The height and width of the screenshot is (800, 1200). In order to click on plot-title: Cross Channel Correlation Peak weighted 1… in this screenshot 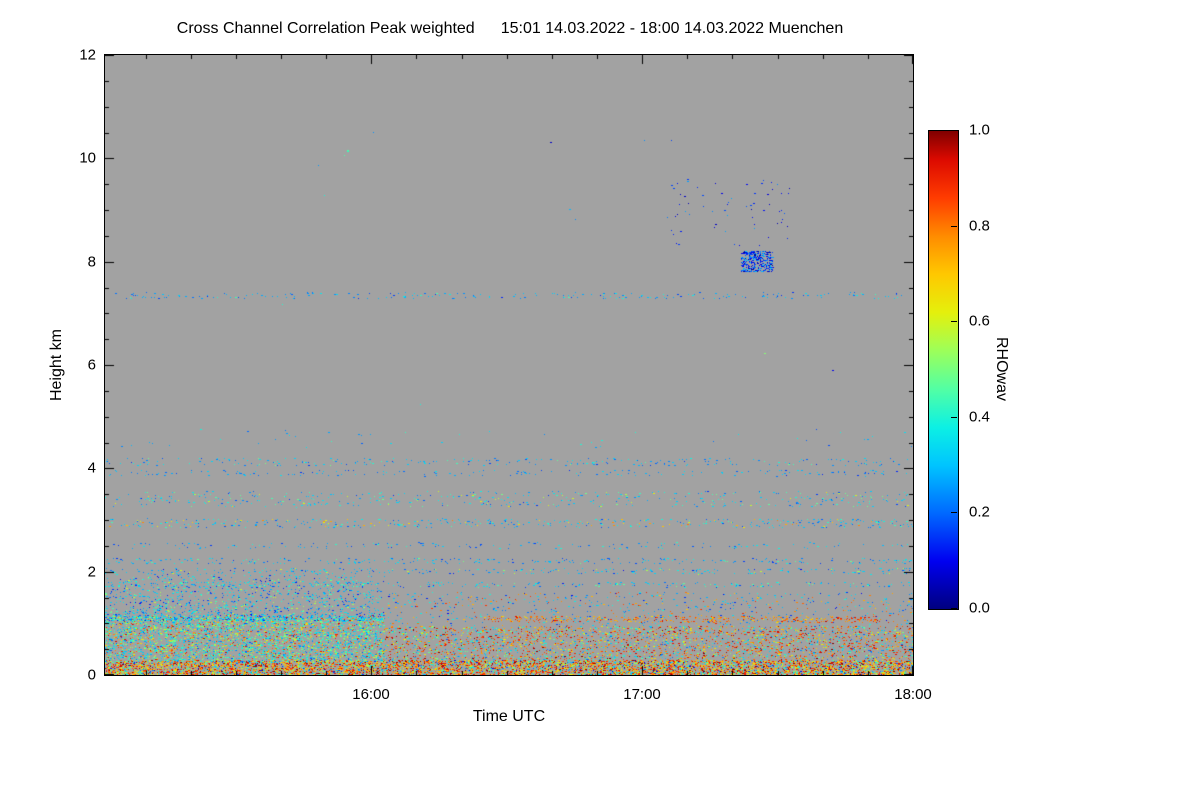, I will do `click(510, 29)`.